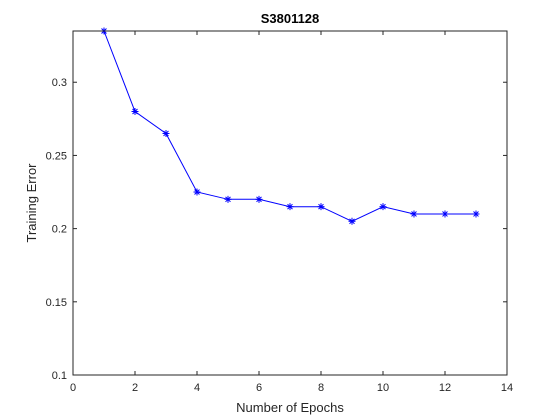 The height and width of the screenshot is (420, 560). I want to click on x-tick-label: 2, so click(135, 388).